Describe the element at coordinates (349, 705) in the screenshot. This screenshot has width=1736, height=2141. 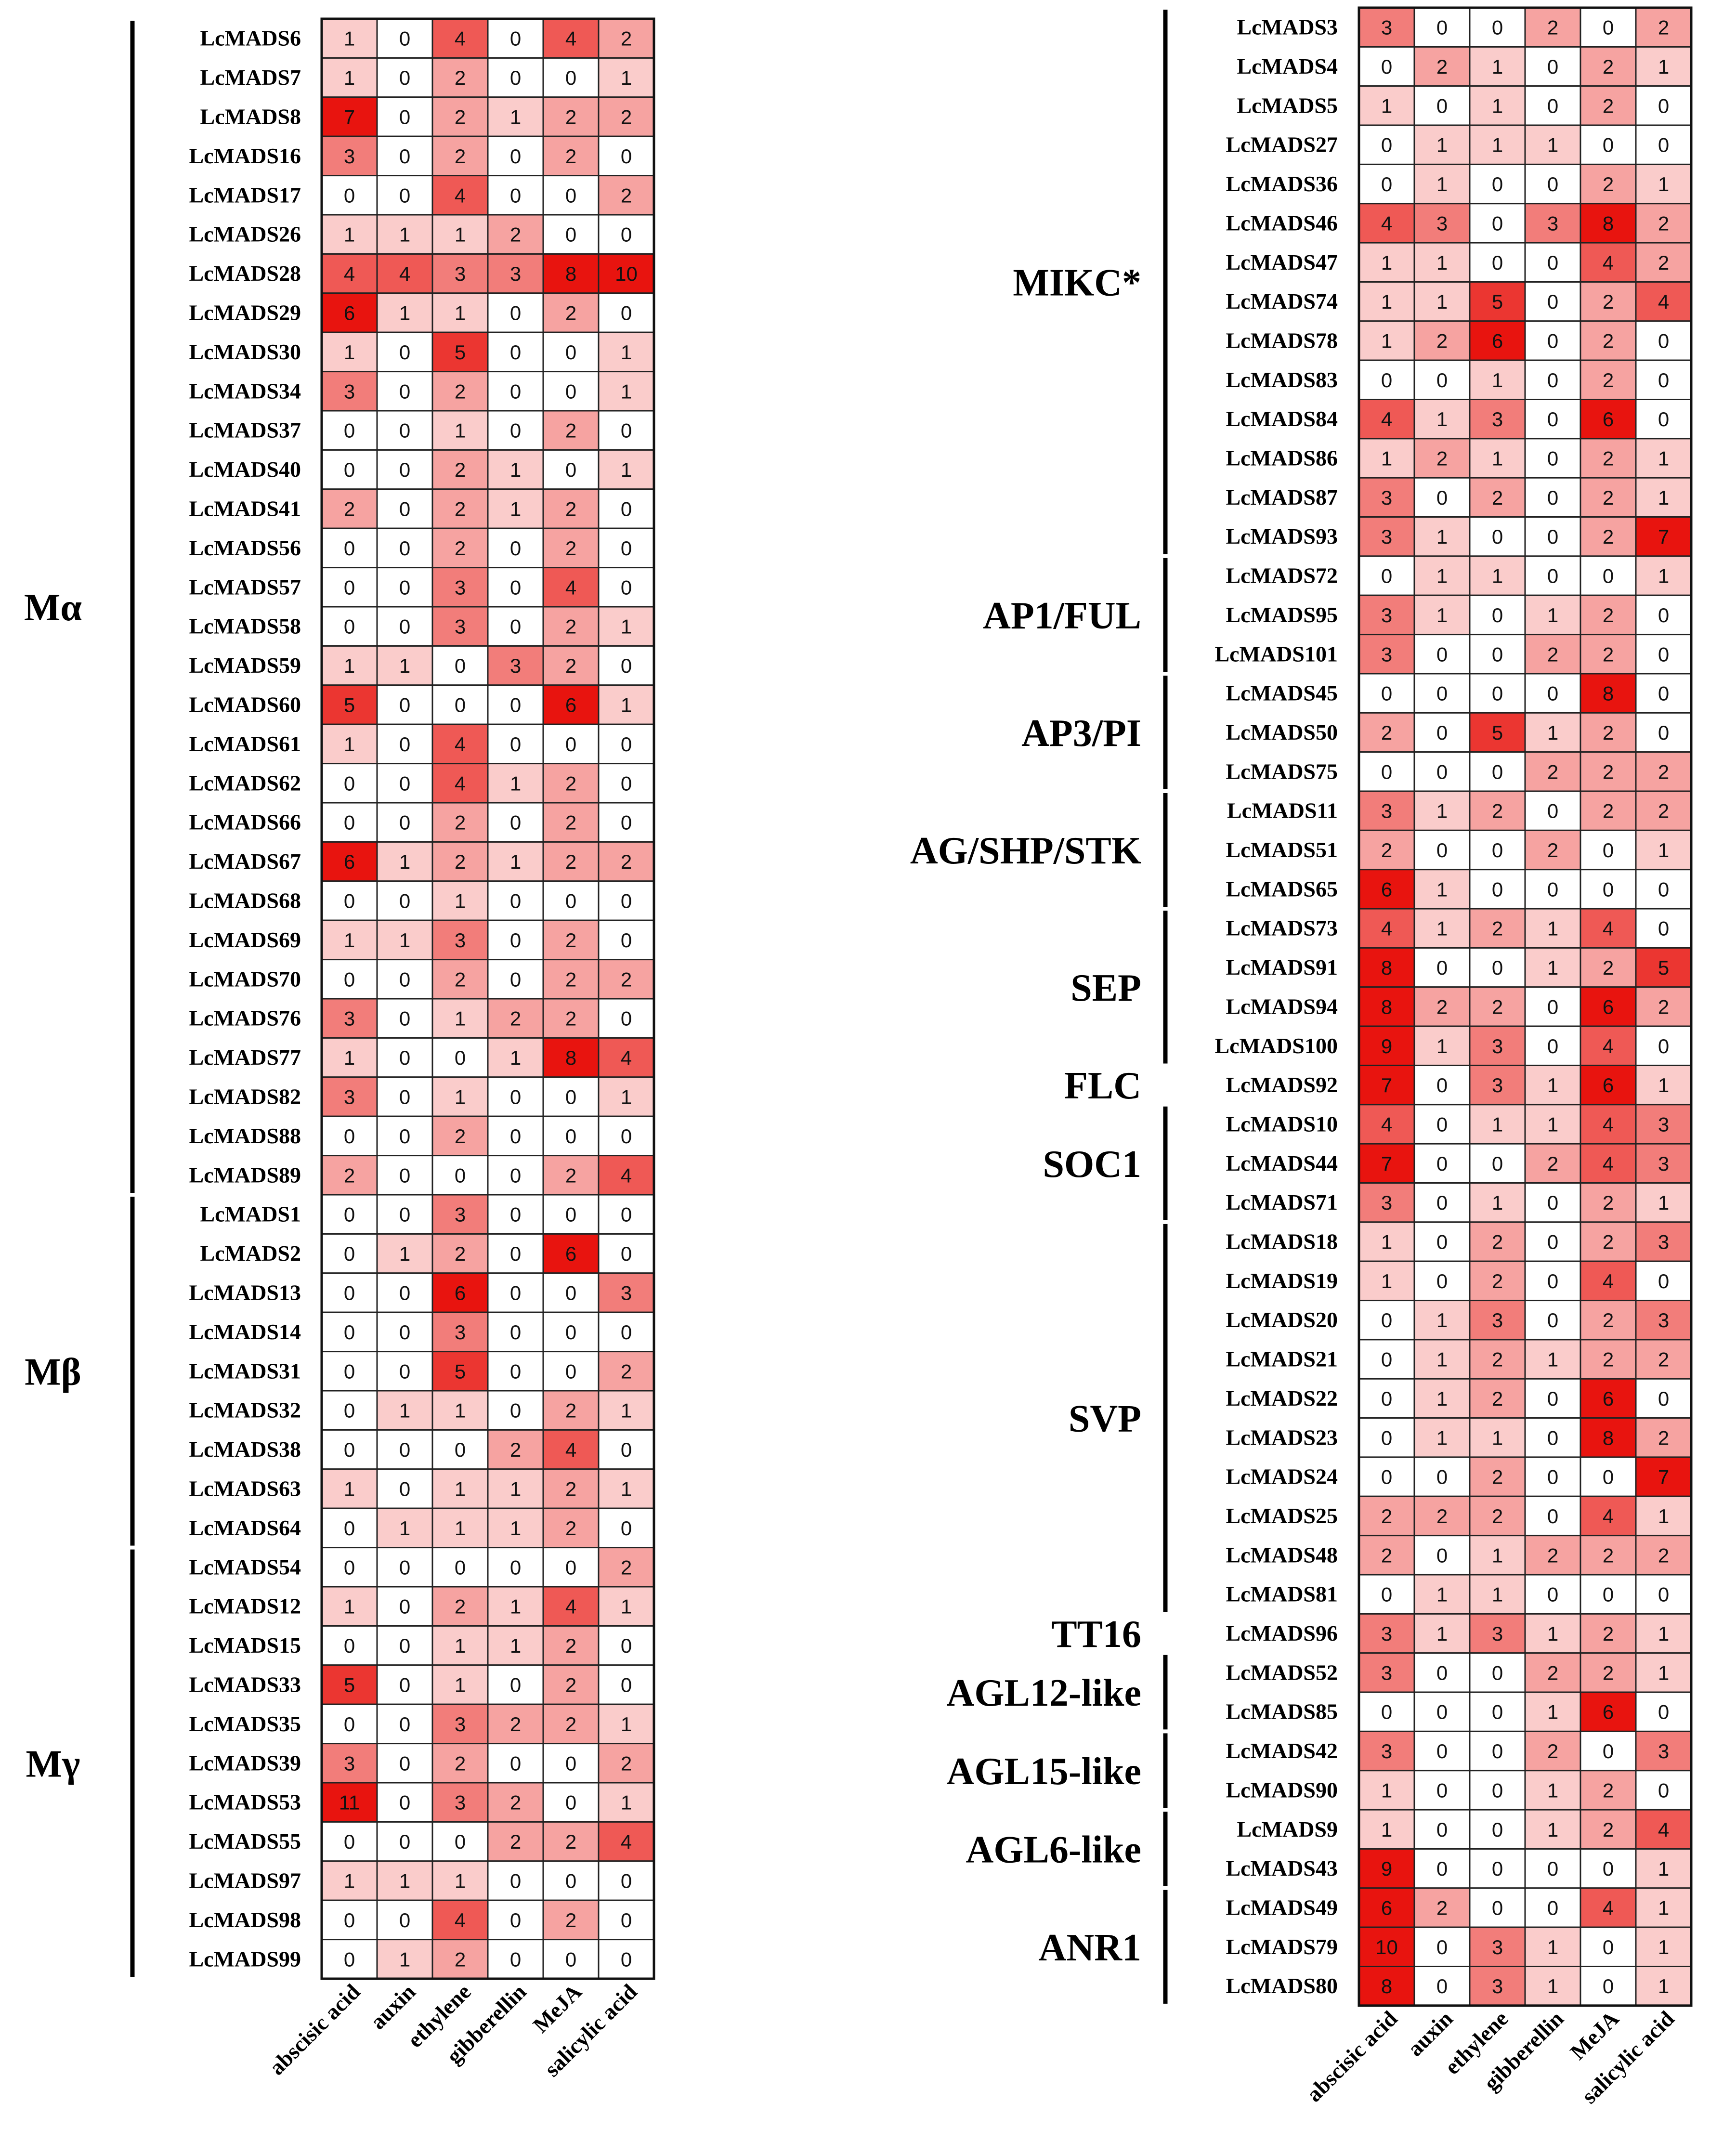
I see `cell-value: 5` at that location.